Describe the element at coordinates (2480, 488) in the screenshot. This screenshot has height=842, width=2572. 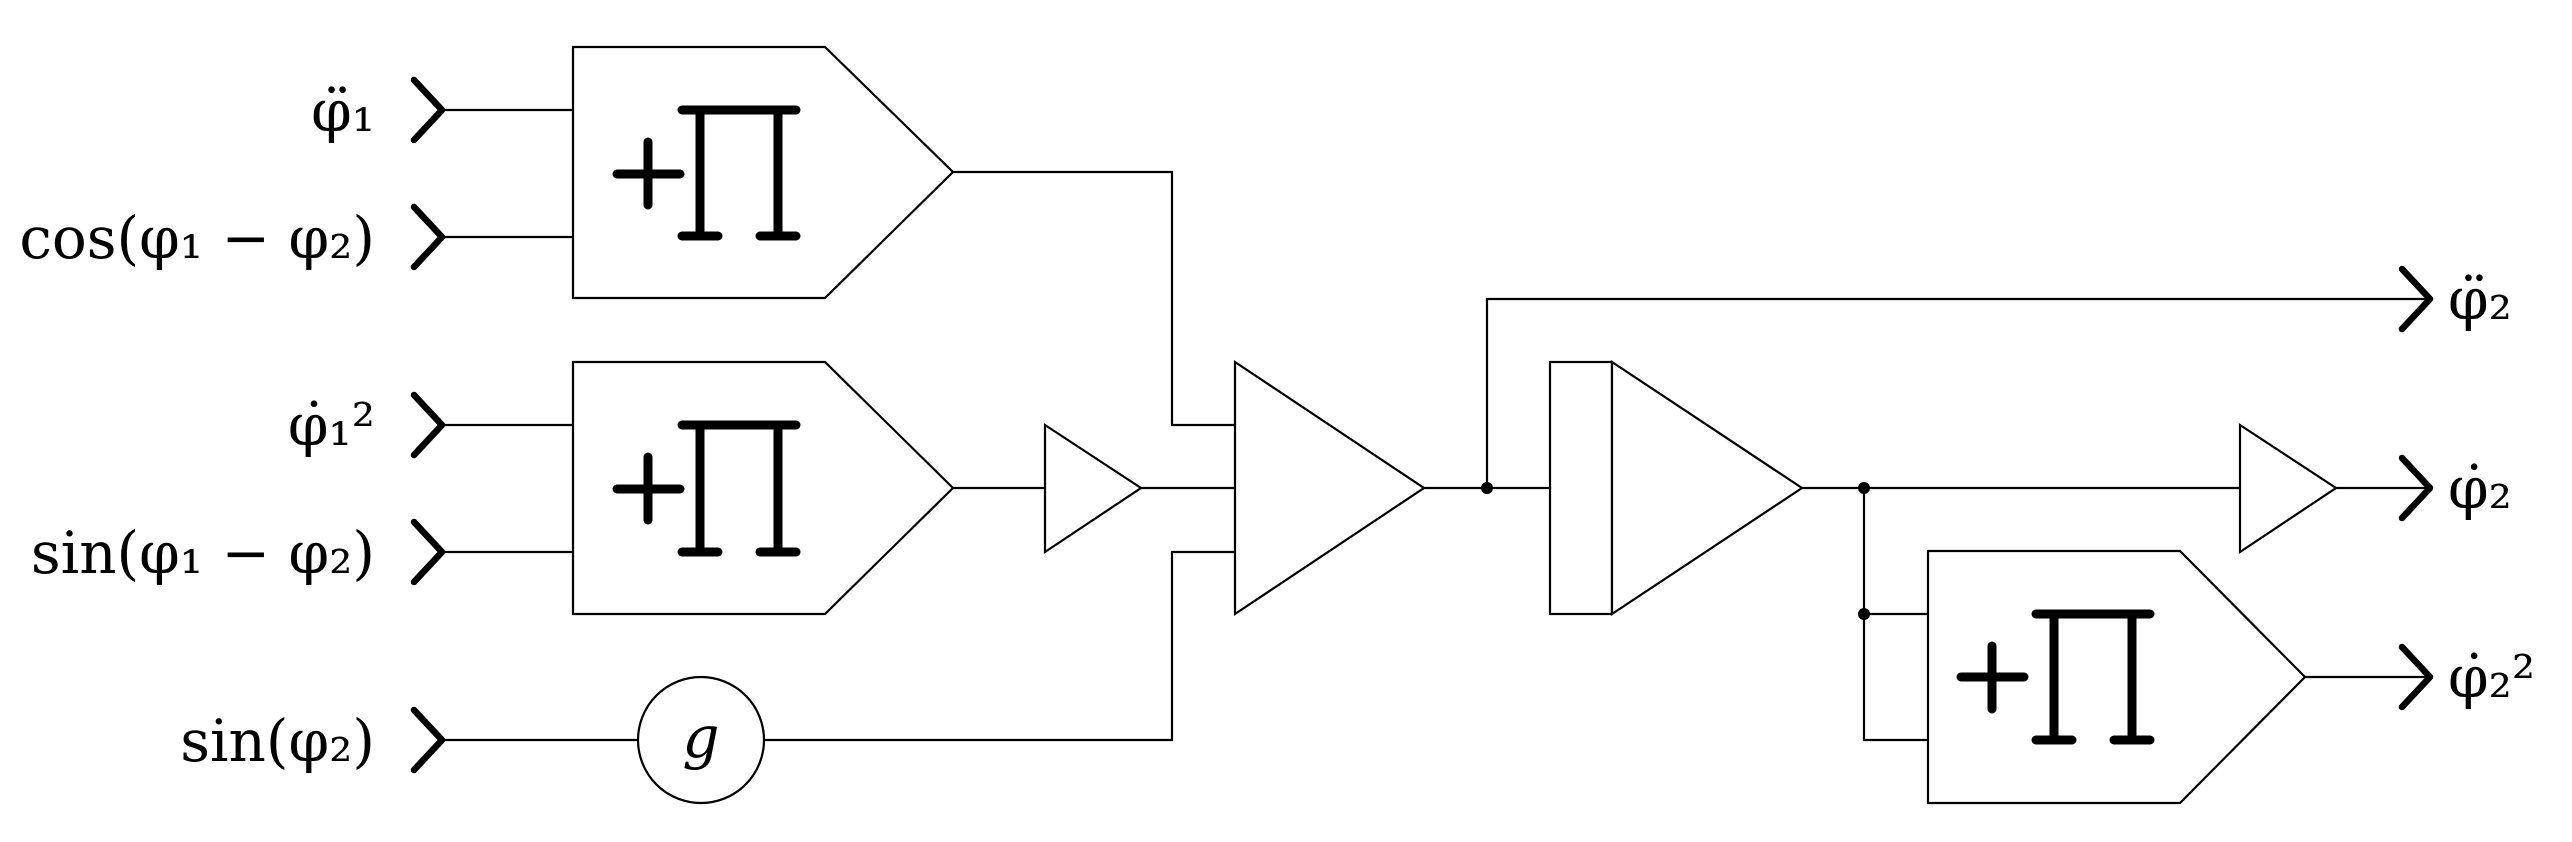
I see `output-label-phi2-dot: φ̇₂` at that location.